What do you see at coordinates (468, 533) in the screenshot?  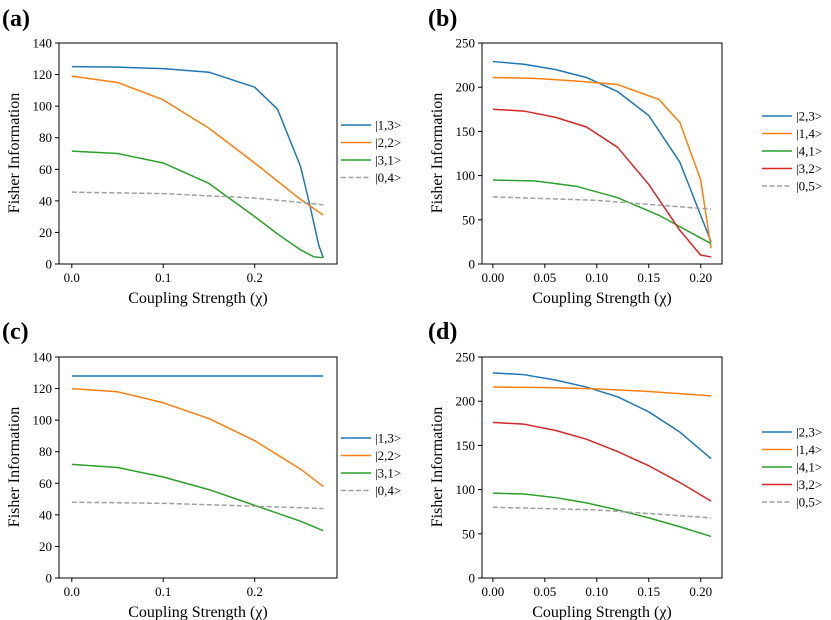 I see `y-tick-label: 50` at bounding box center [468, 533].